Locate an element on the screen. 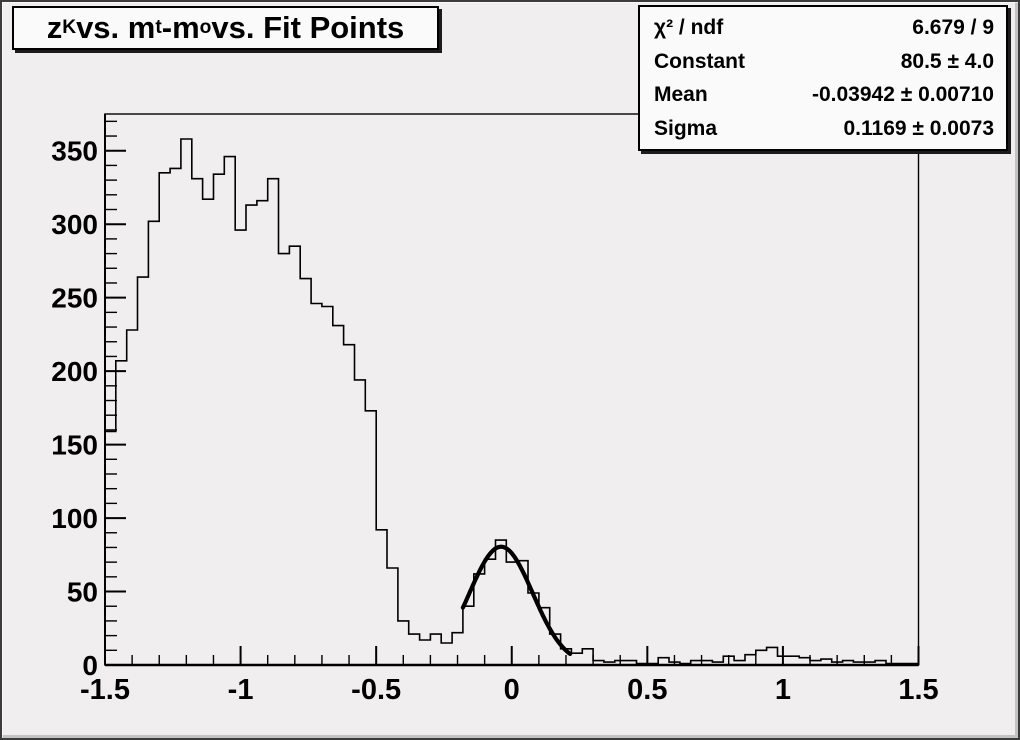 This screenshot has width=1020, height=740. x-axis-tick-label: -0.5 is located at coordinates (376, 690).